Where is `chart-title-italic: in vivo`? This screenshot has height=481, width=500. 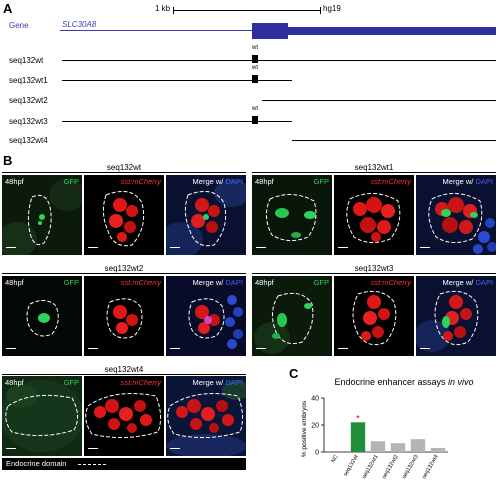 chart-title-italic: in vivo is located at coordinates (461, 382).